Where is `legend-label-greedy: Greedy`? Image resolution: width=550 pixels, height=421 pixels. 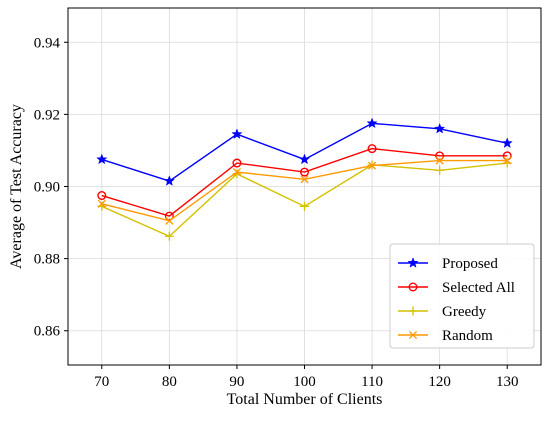
legend-label-greedy: Greedy is located at coordinates (464, 312).